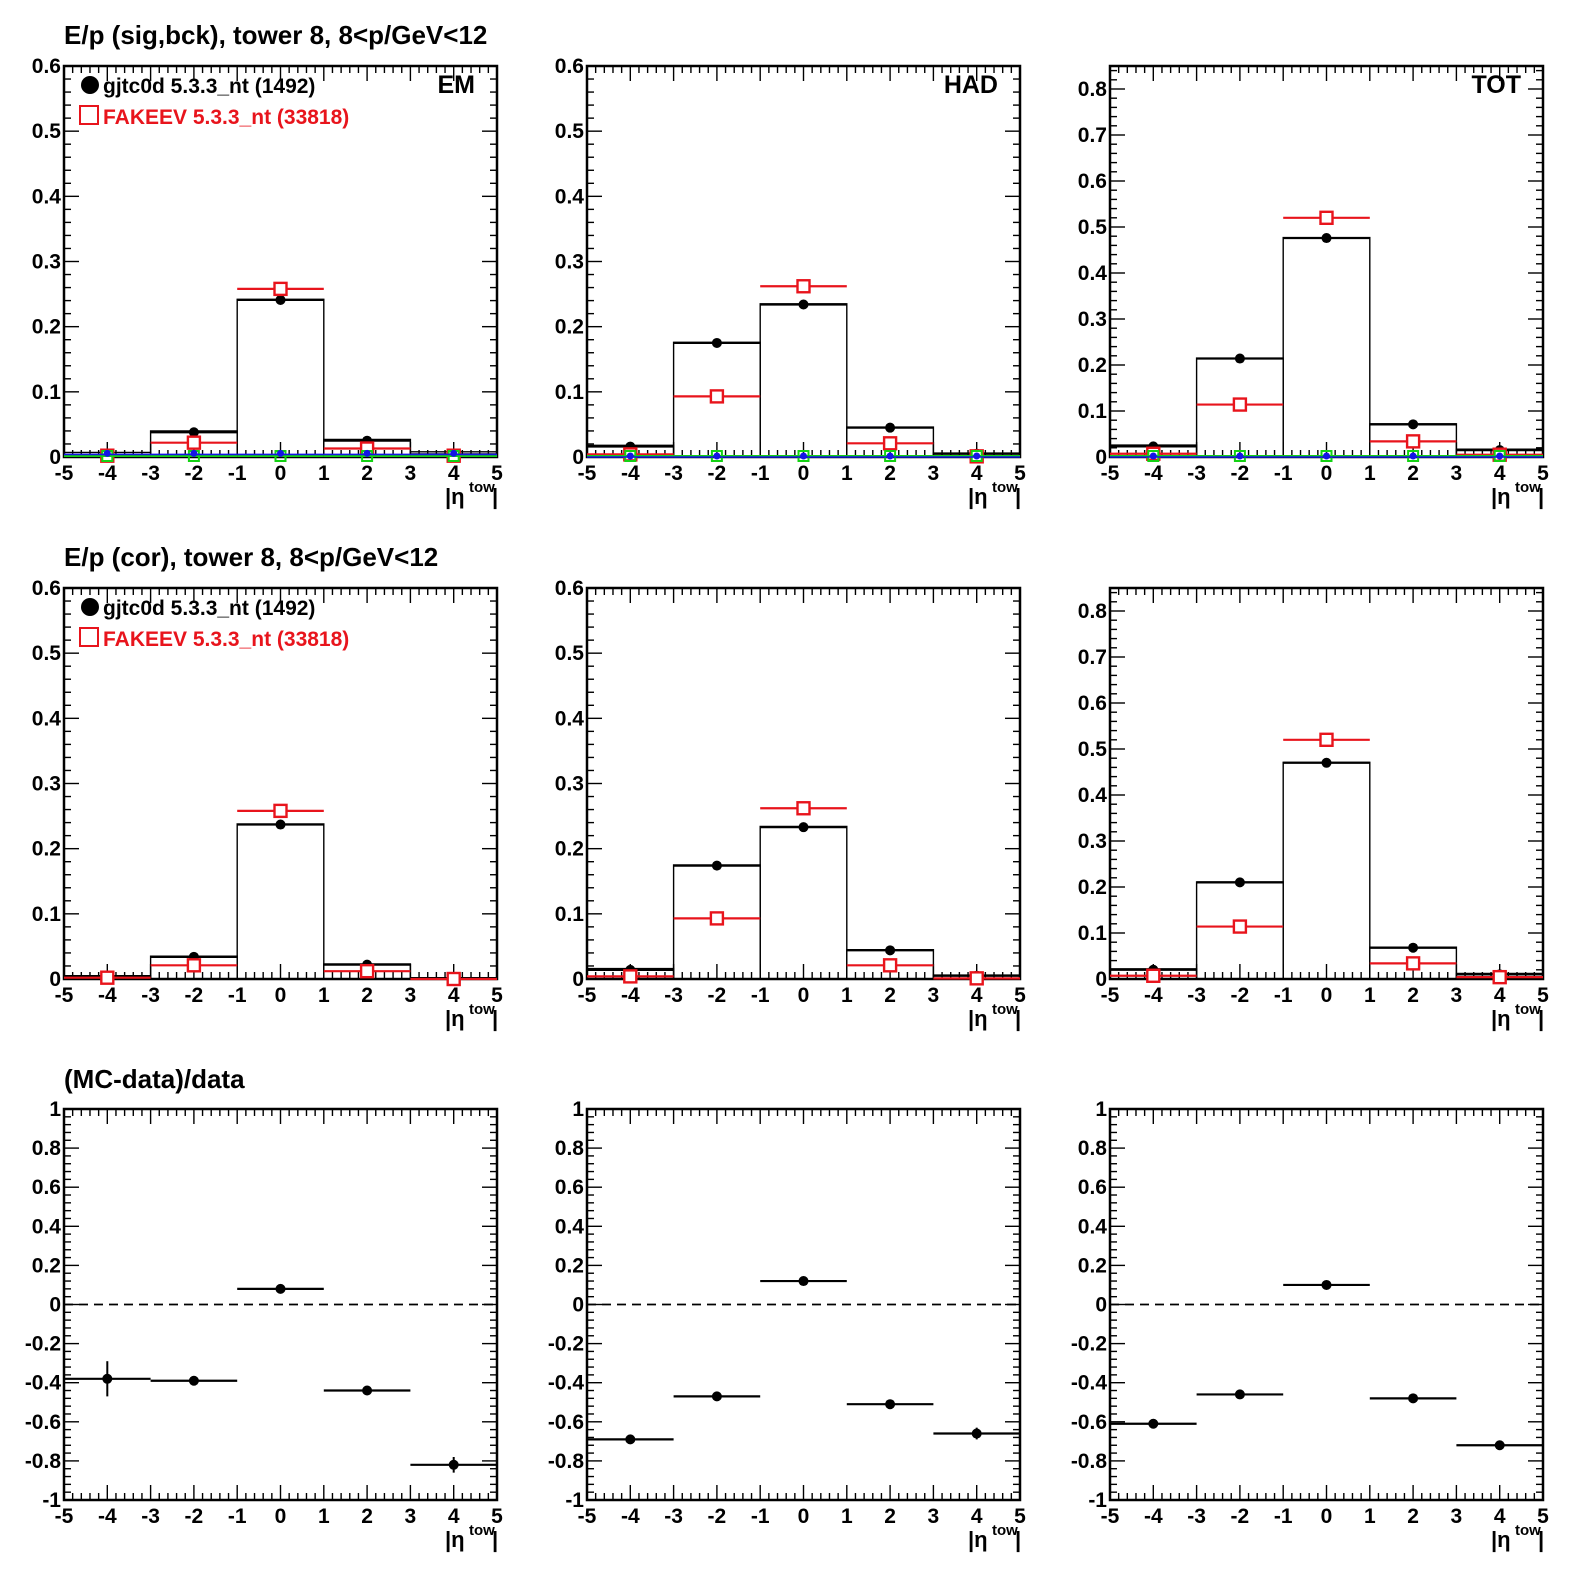 This screenshot has height=1575, width=1575. Describe the element at coordinates (1496, 85) in the screenshot. I see `panel-label: TOT` at that location.